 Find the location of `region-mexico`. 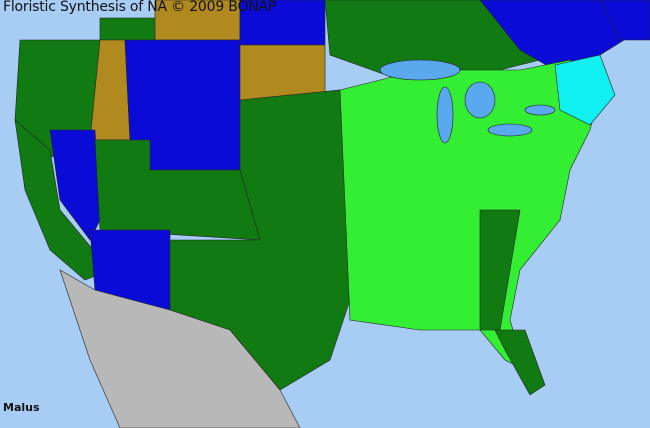

region-mexico is located at coordinates (180, 348).